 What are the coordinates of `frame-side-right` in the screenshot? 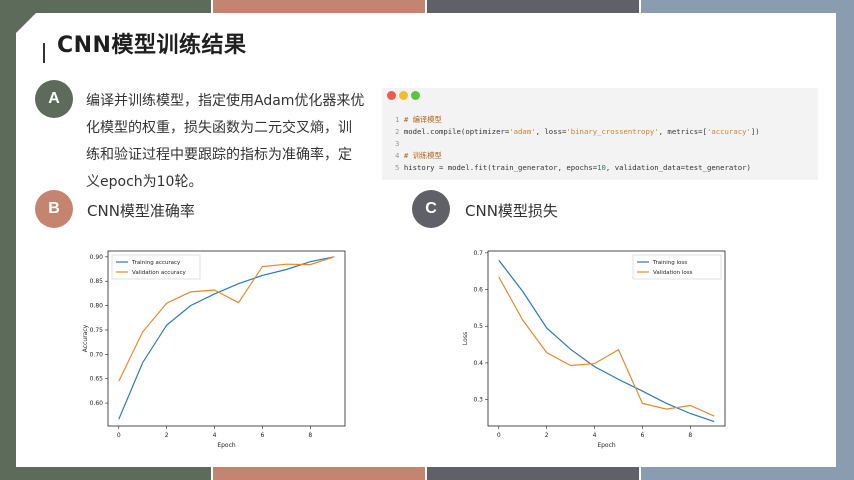 It's located at (845, 240).